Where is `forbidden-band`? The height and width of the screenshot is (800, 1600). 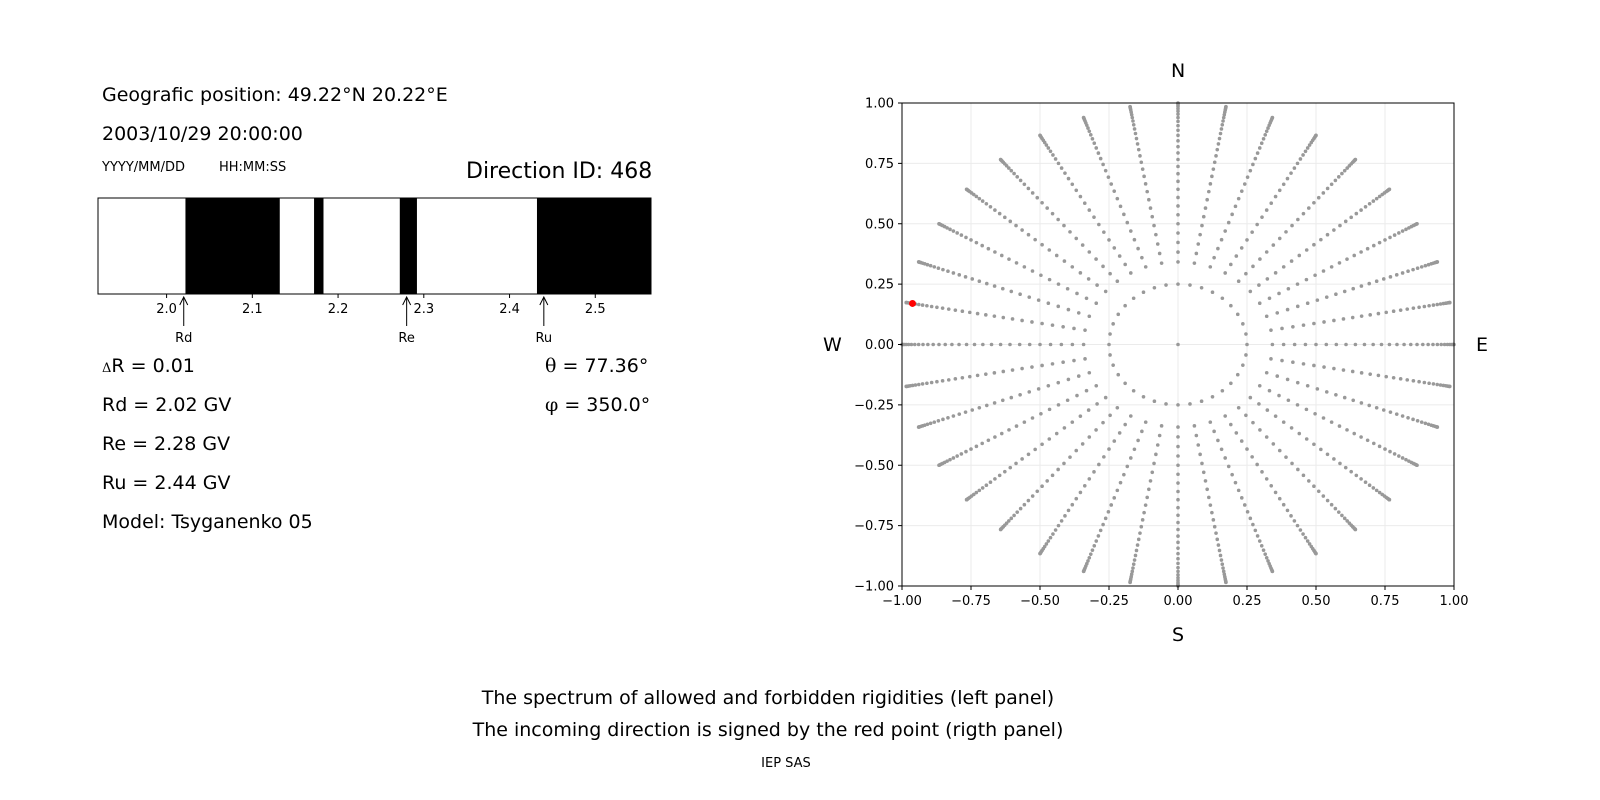 forbidden-band is located at coordinates (319, 246).